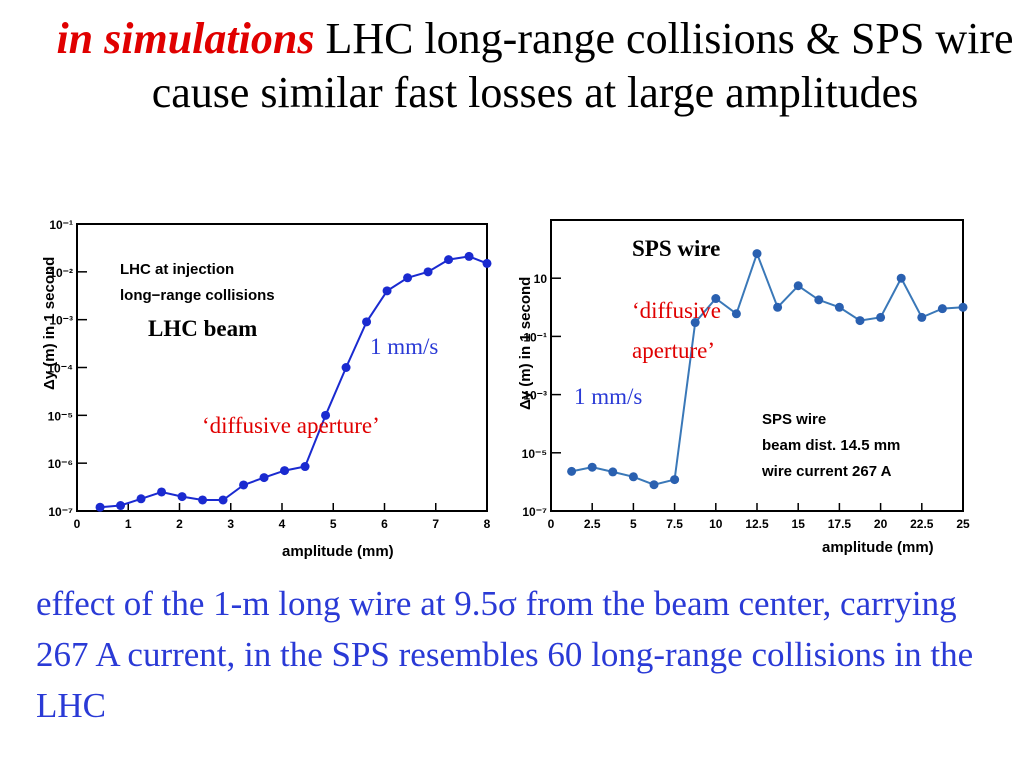  I want to click on sps-speed-label: 1 mm/s, so click(608, 396).